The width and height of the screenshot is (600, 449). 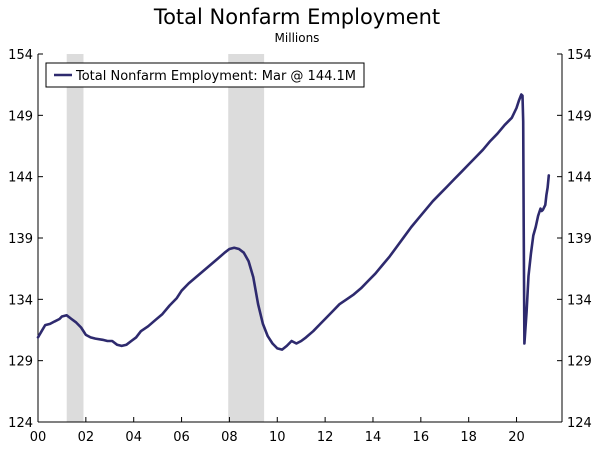 I want to click on x-tick-label: 12, so click(x=325, y=437).